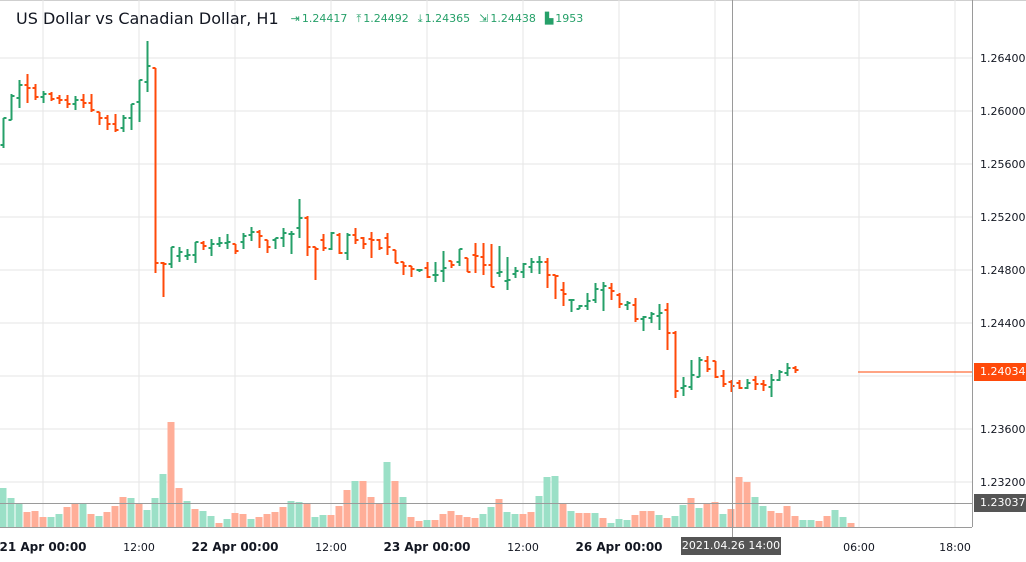 The image size is (1026, 562). Describe the element at coordinates (234, 547) in the screenshot. I see `time-tick: 22 Apr 00:00` at that location.